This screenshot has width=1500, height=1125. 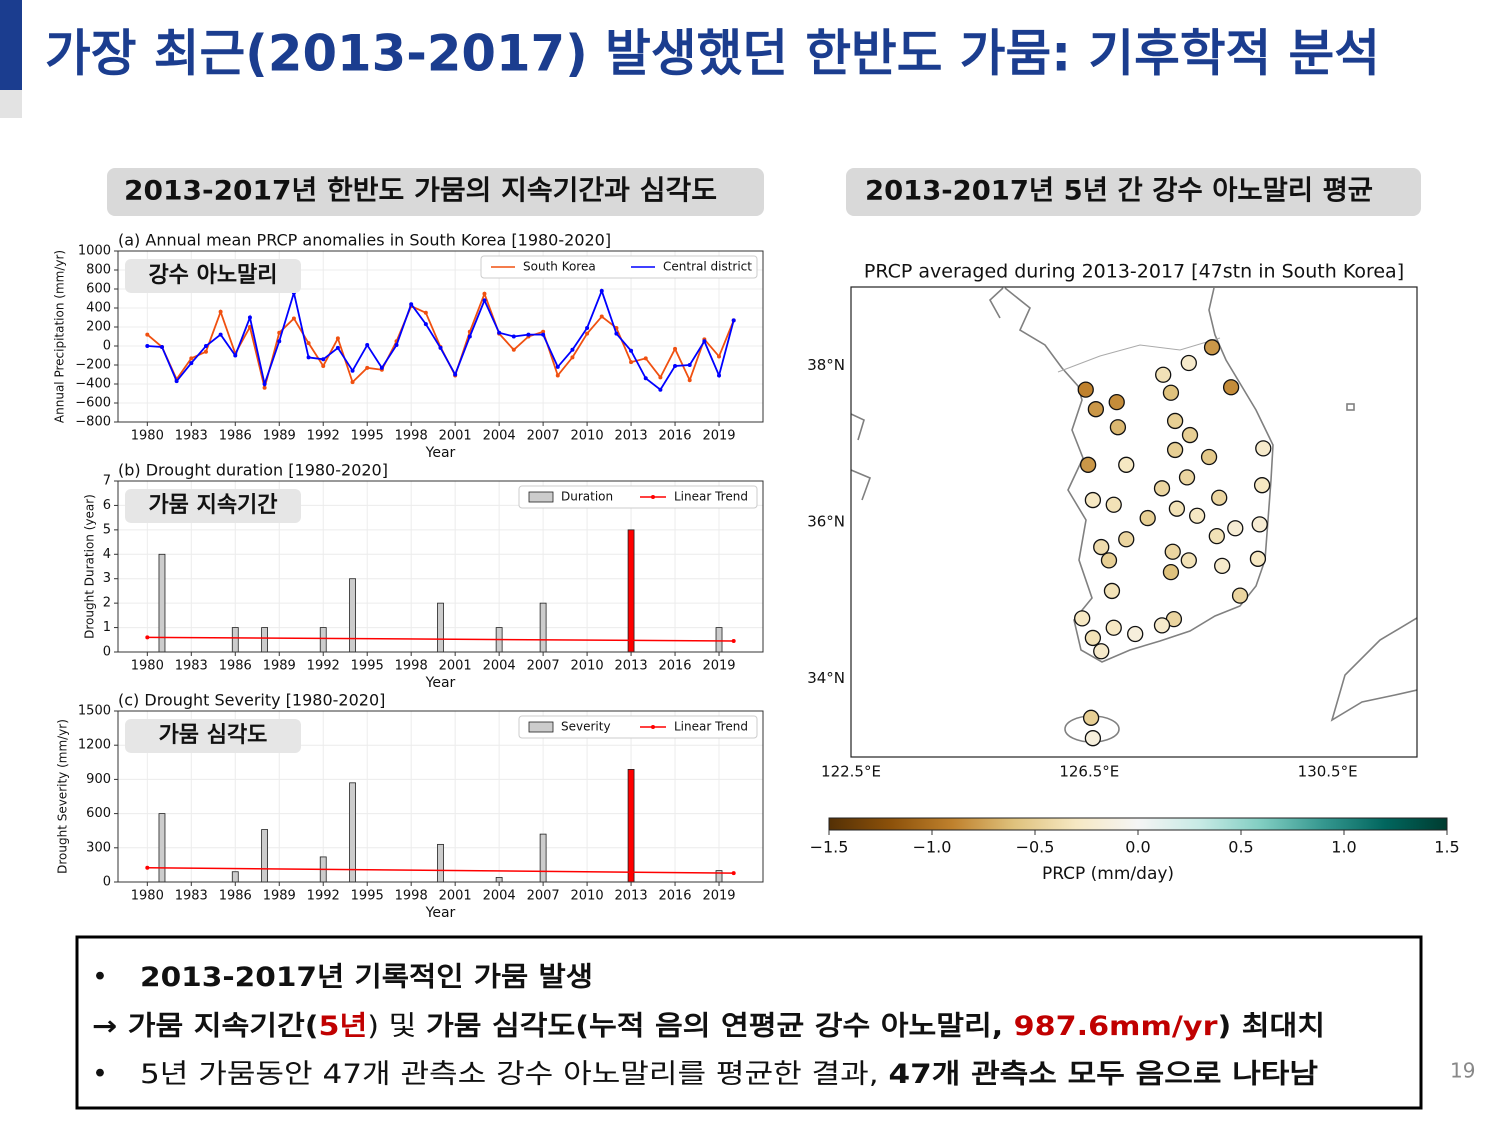 What do you see at coordinates (107, 603) in the screenshot?
I see `y-tick-label: 2` at bounding box center [107, 603].